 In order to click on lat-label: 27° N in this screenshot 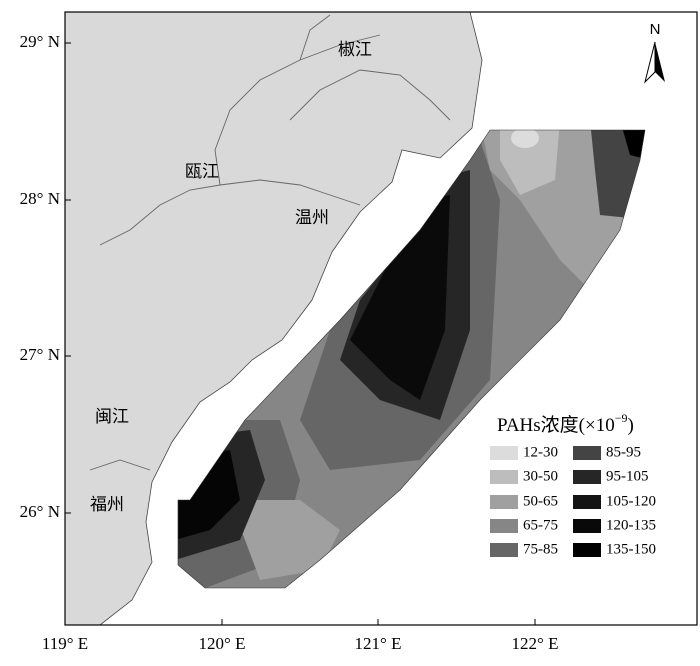, I will do `click(40, 354)`.